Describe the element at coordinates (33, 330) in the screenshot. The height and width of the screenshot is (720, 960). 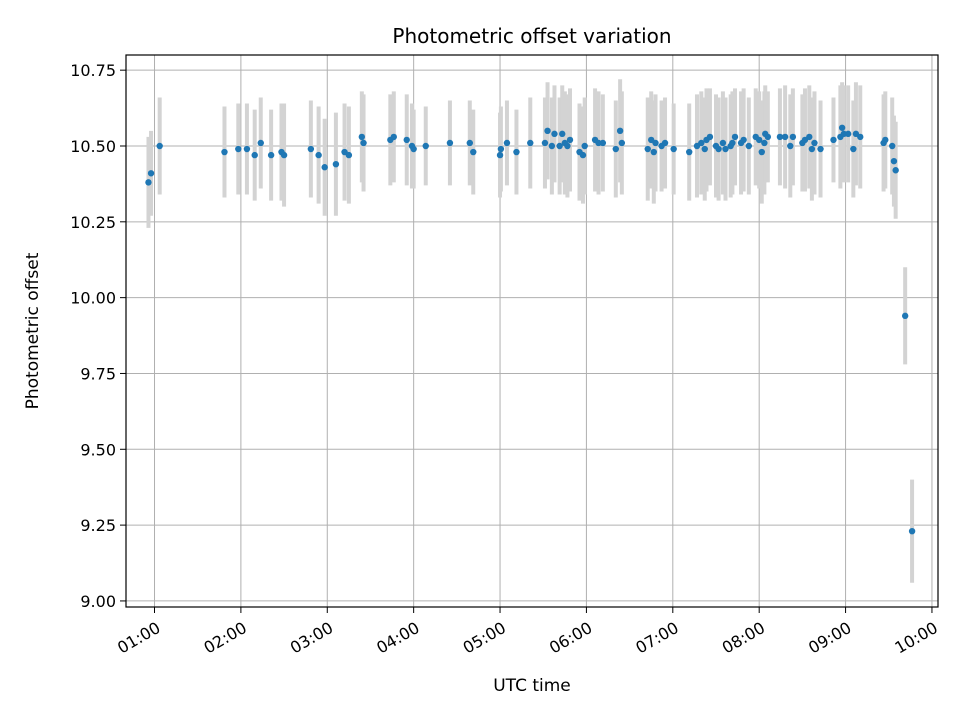
I see `y-axis-title: Photometric offset` at that location.